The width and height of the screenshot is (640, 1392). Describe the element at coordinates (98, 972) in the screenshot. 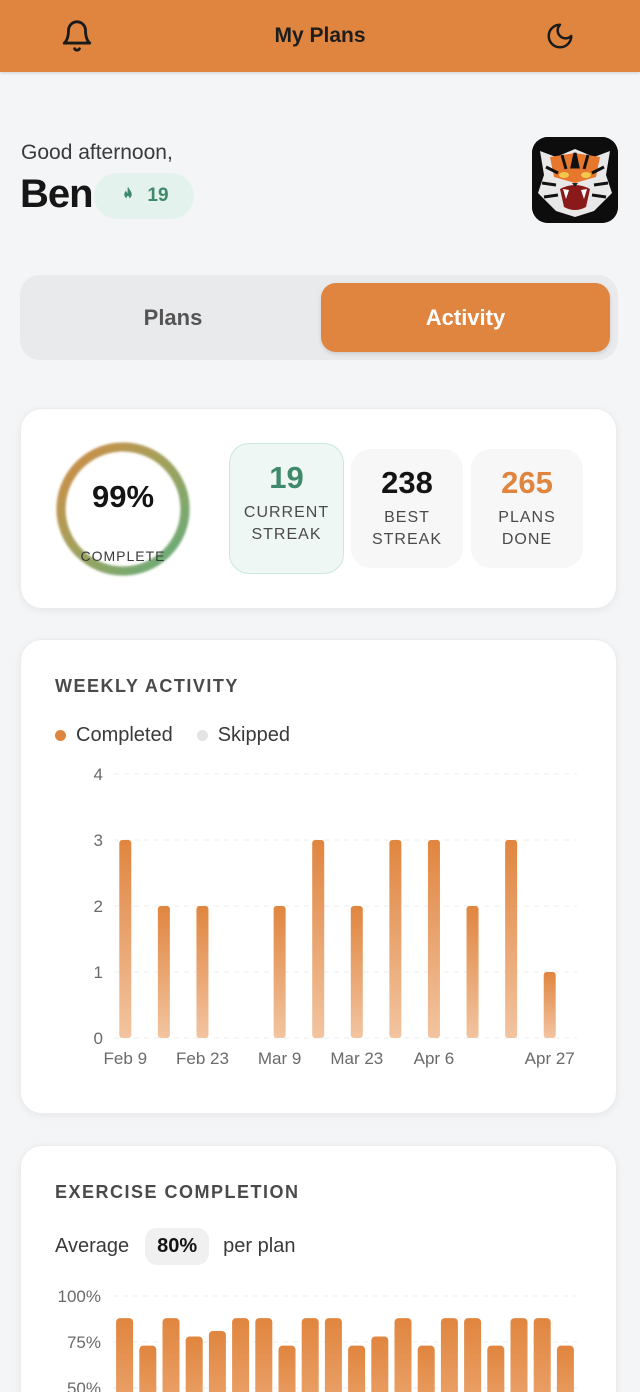

I see `y-tick-label: 1` at that location.